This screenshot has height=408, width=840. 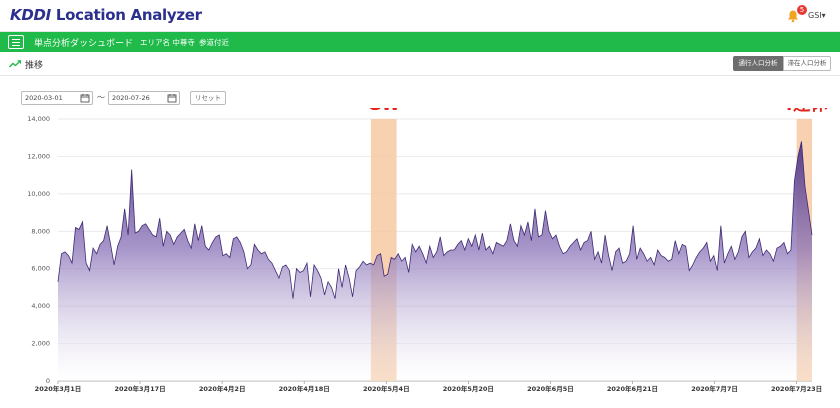 I want to click on highlight-label: 4連休, so click(x=804, y=111).